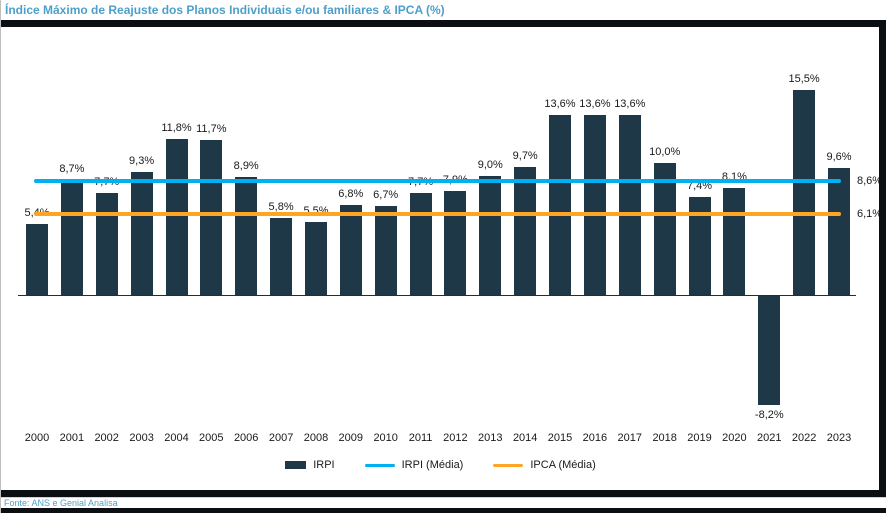 The image size is (886, 513). Describe the element at coordinates (432, 465) in the screenshot. I see `legend-label: IRPI (Média)` at that location.